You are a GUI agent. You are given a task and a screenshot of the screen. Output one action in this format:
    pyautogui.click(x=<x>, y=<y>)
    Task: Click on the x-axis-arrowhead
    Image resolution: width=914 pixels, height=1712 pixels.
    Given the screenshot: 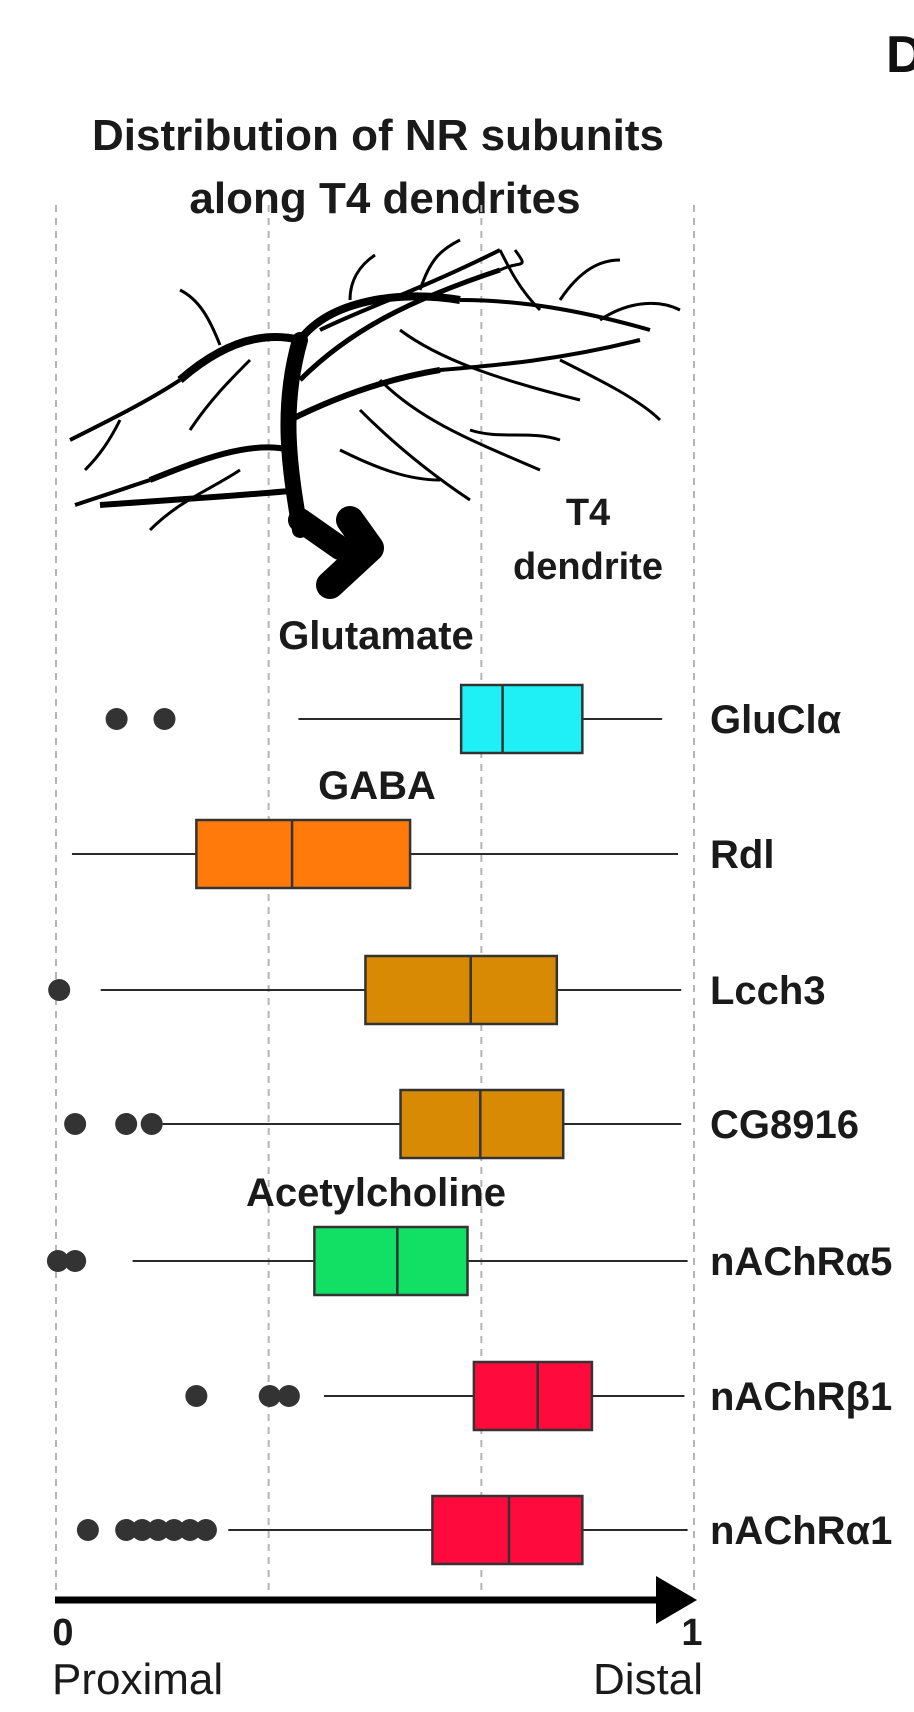 What is the action you would take?
    pyautogui.click(x=676, y=1600)
    